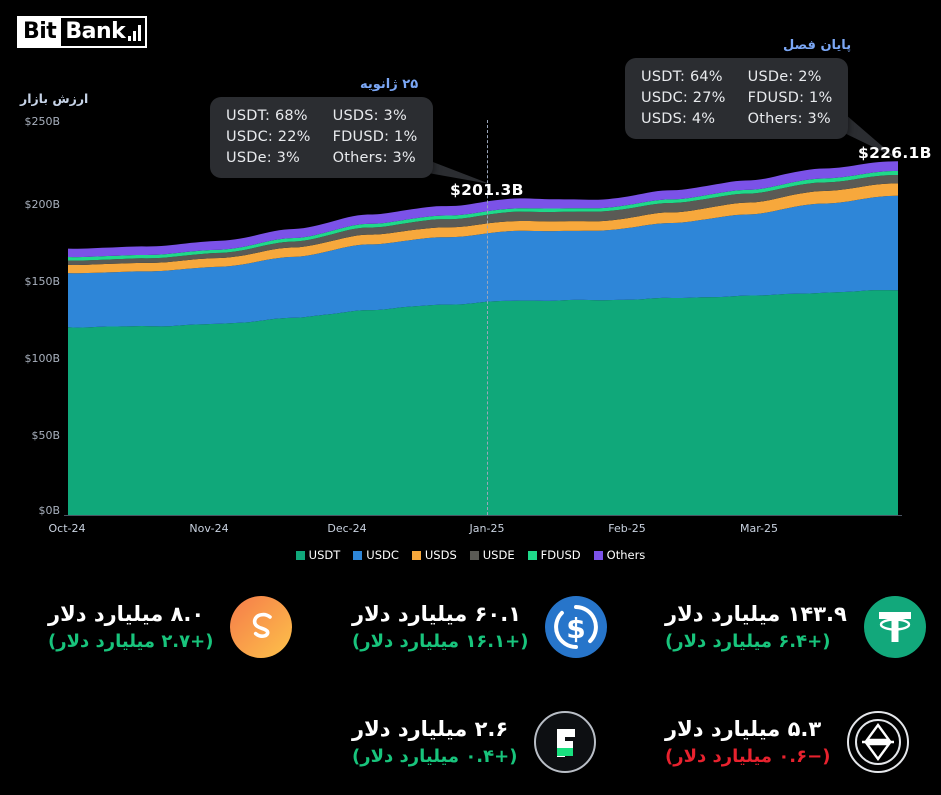  I want to click on quarter-end-callout-label: پایان فصل, so click(817, 45).